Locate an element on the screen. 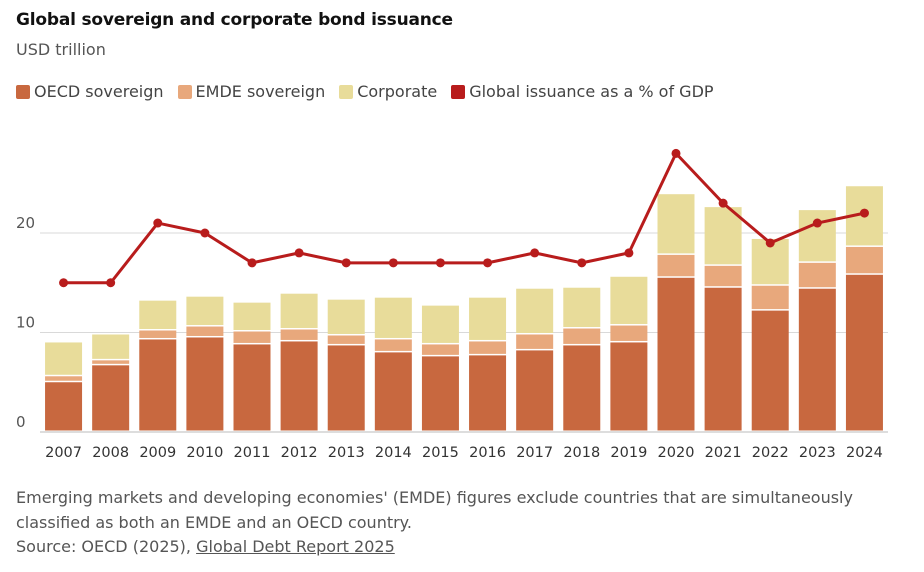 The image size is (924, 572). legend-label-gdp-line: Global issuance as a % of GDP is located at coordinates (591, 91).